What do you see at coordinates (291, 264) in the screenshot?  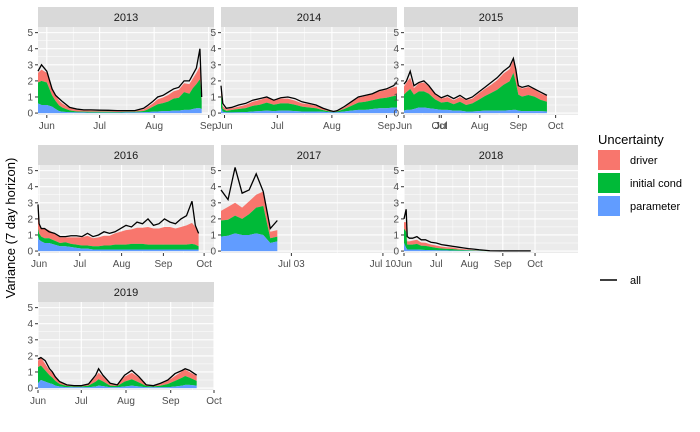 I see `x-tick-label: Jul 03` at bounding box center [291, 264].